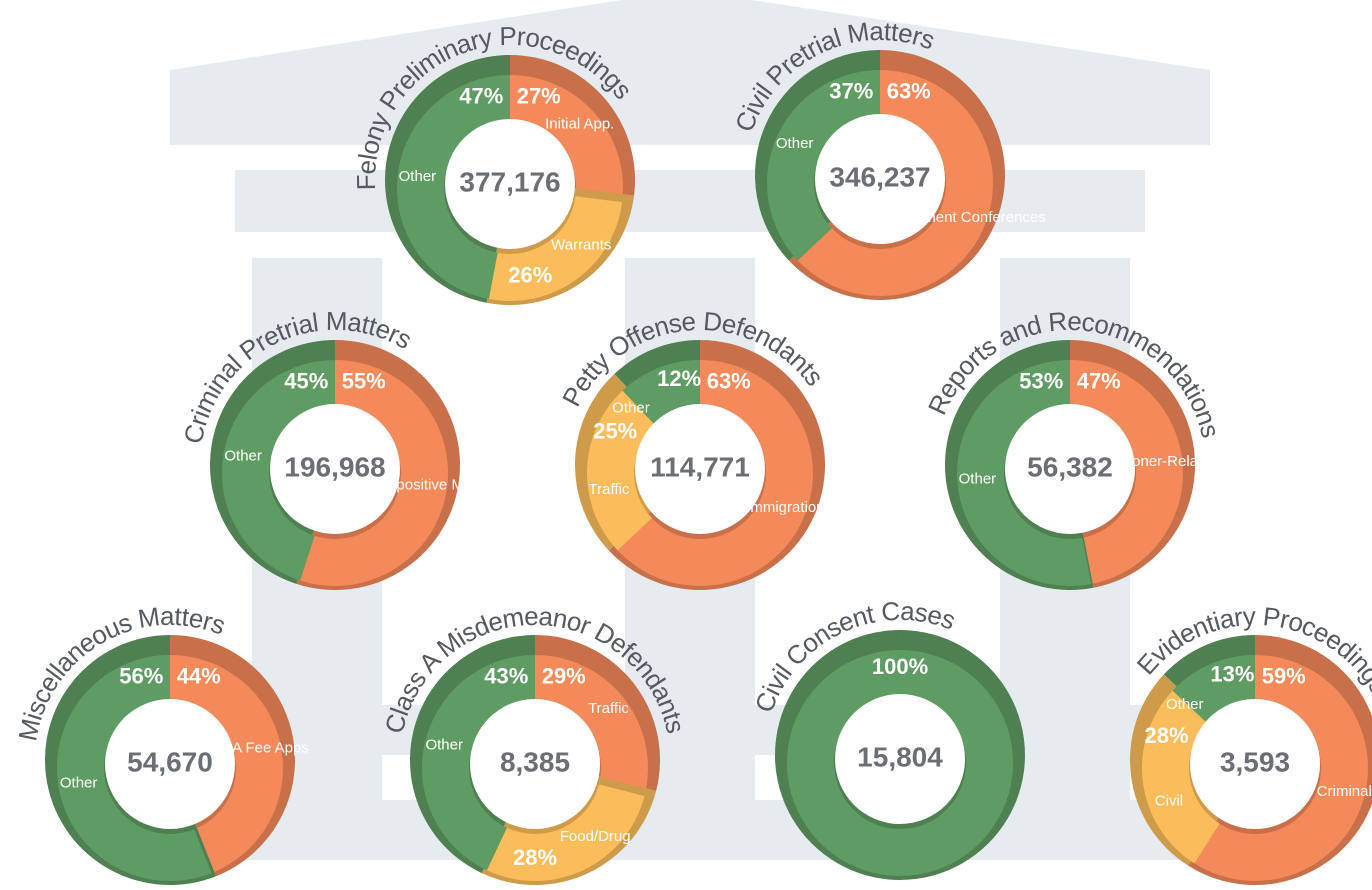 The image size is (1372, 890). I want to click on percent-label: 59%, so click(1284, 675).